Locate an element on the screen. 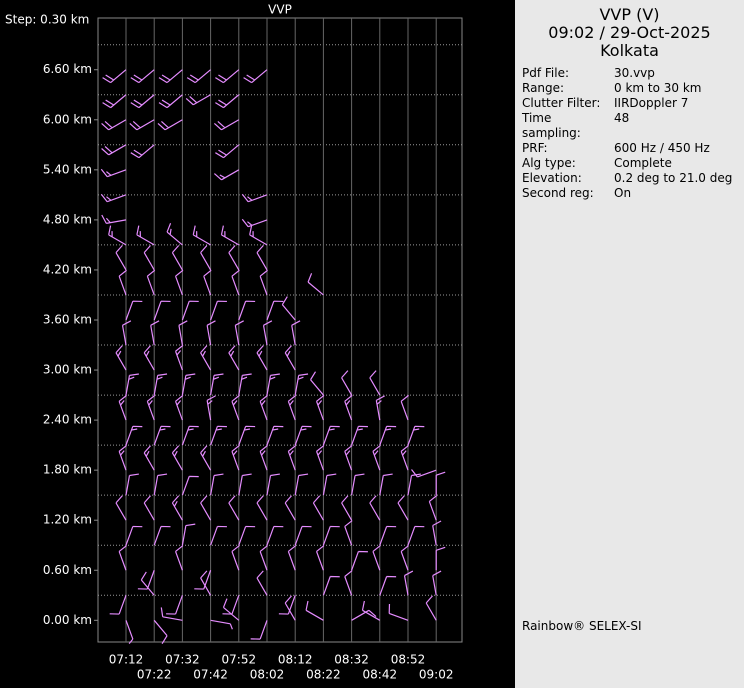 This screenshot has height=688, width=744. field-value: On is located at coordinates (623, 193).